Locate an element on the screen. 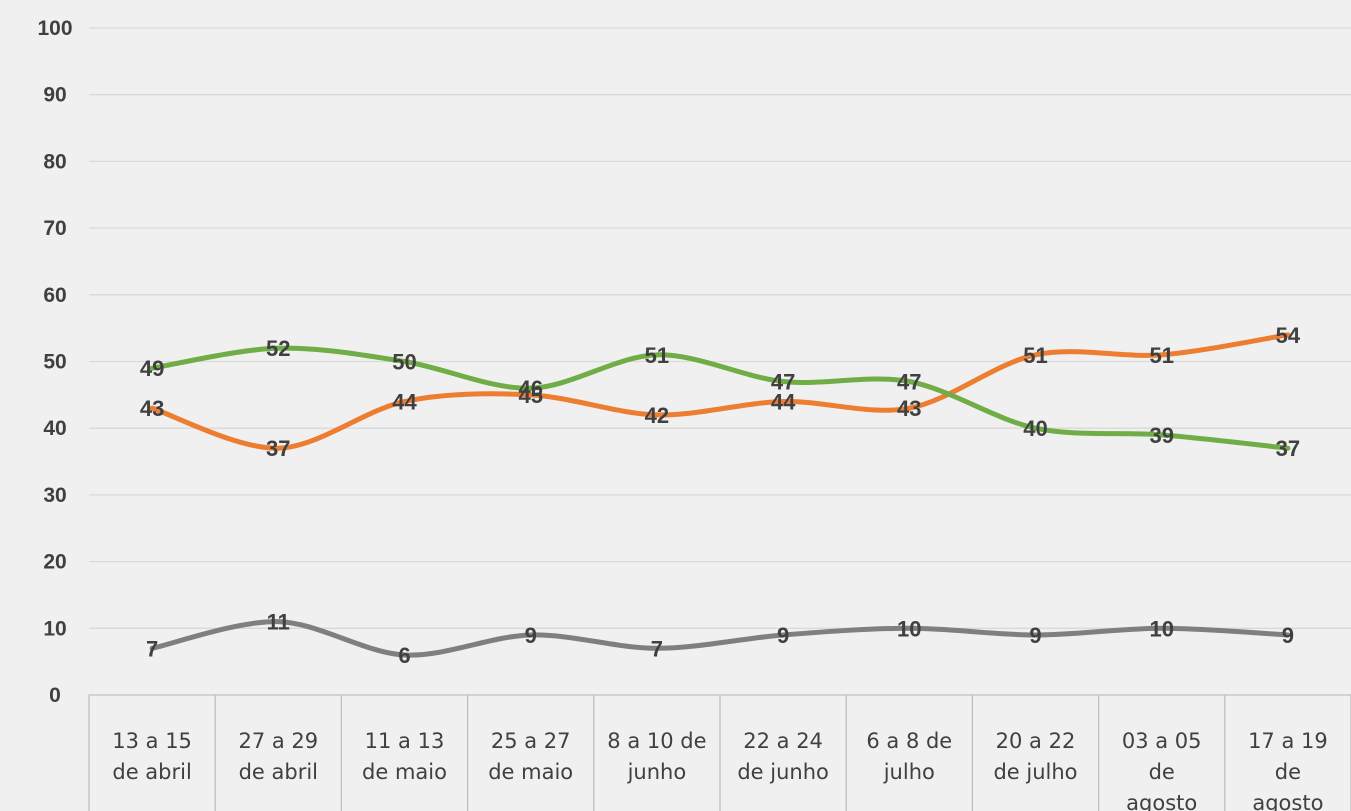  x-tick-label: 22 a 24 de junho is located at coordinates (783, 756).